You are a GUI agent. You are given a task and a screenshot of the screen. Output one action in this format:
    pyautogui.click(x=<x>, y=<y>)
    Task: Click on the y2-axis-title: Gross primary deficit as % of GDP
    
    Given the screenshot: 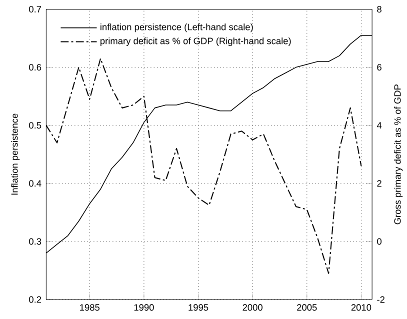 What is the action you would take?
    pyautogui.click(x=398, y=154)
    